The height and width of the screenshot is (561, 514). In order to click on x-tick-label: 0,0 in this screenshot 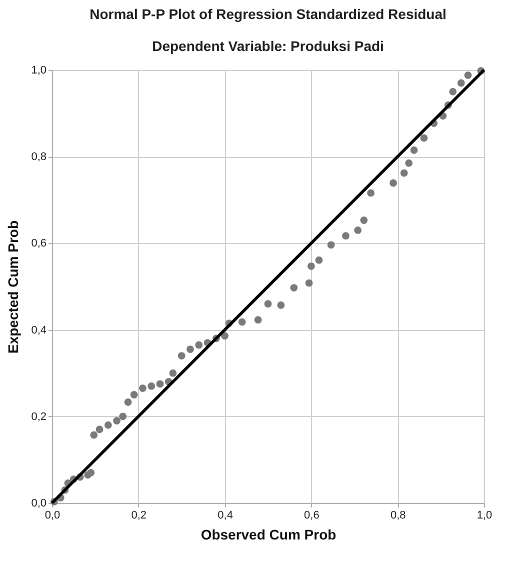, I will do `click(52, 516)`.